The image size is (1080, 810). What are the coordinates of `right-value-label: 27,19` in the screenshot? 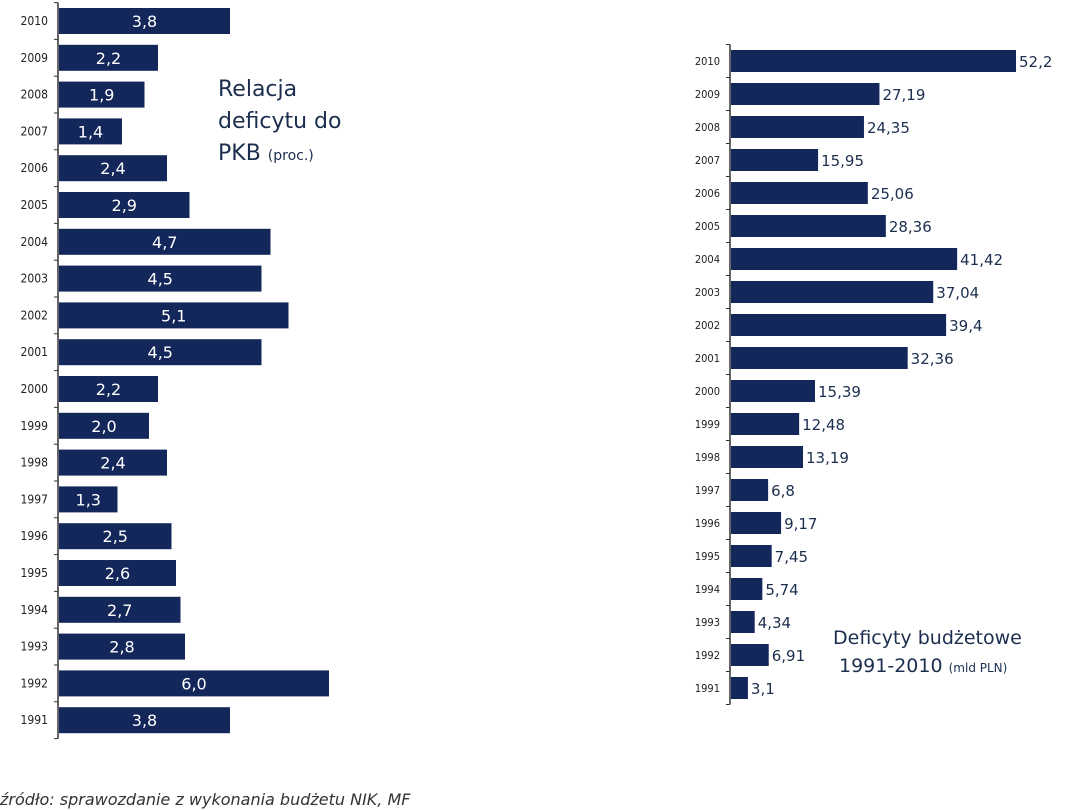 It's located at (903, 95).